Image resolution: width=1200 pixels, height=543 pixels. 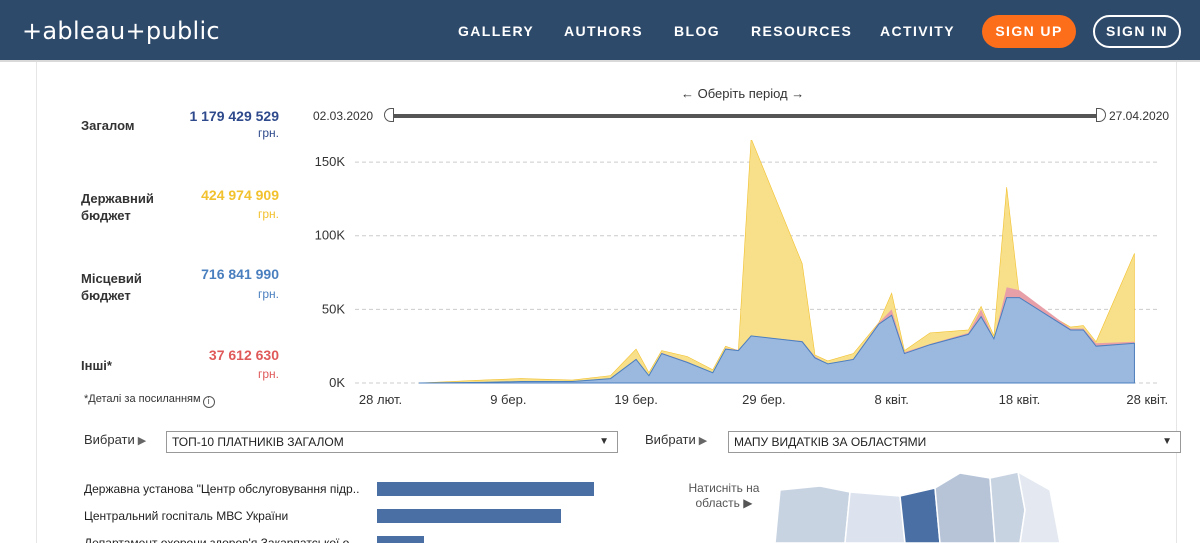 I want to click on x-tick-label: 18 квіт., so click(x=1020, y=399).